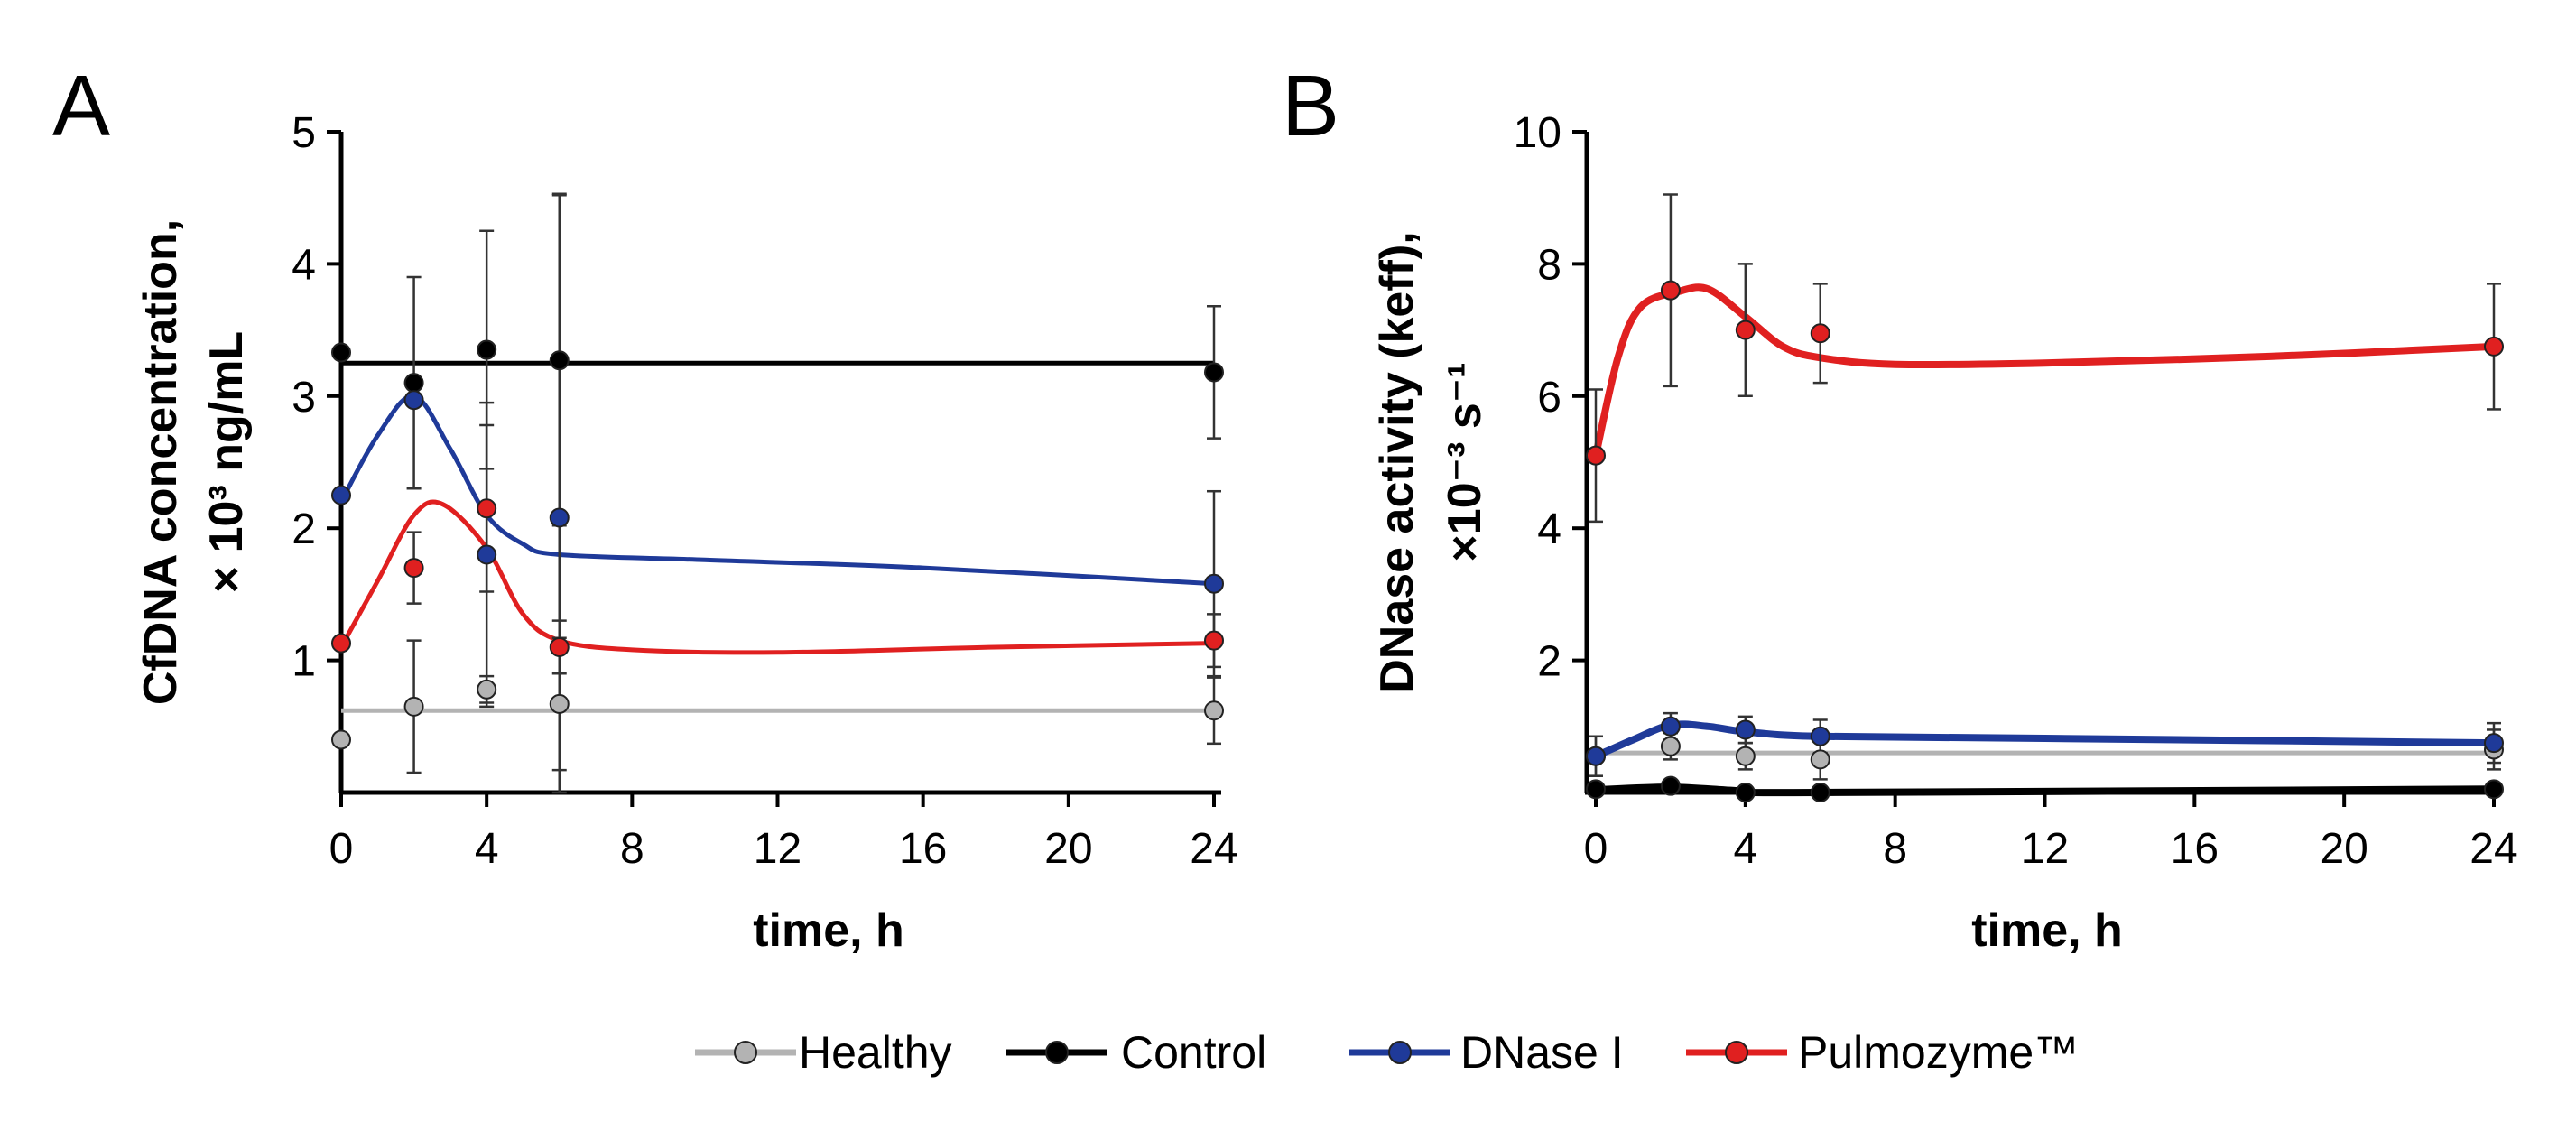 The height and width of the screenshot is (1131, 2576). Describe the element at coordinates (1397, 462) in the screenshot. I see `y-axis-title-line1: DNase activity (keff),` at that location.